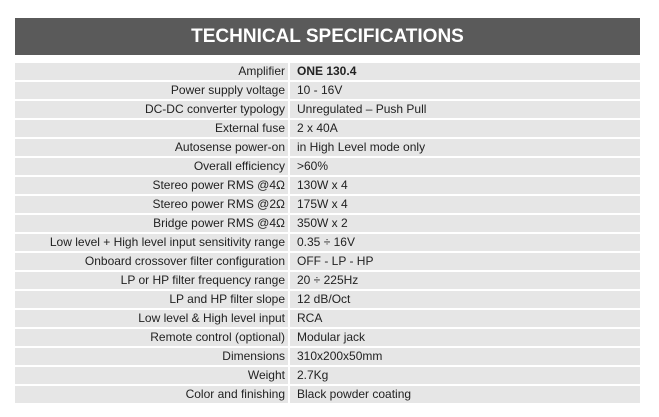 This screenshot has height=417, width=659. I want to click on table-row: Low level & High level input RCA, so click(327, 318).